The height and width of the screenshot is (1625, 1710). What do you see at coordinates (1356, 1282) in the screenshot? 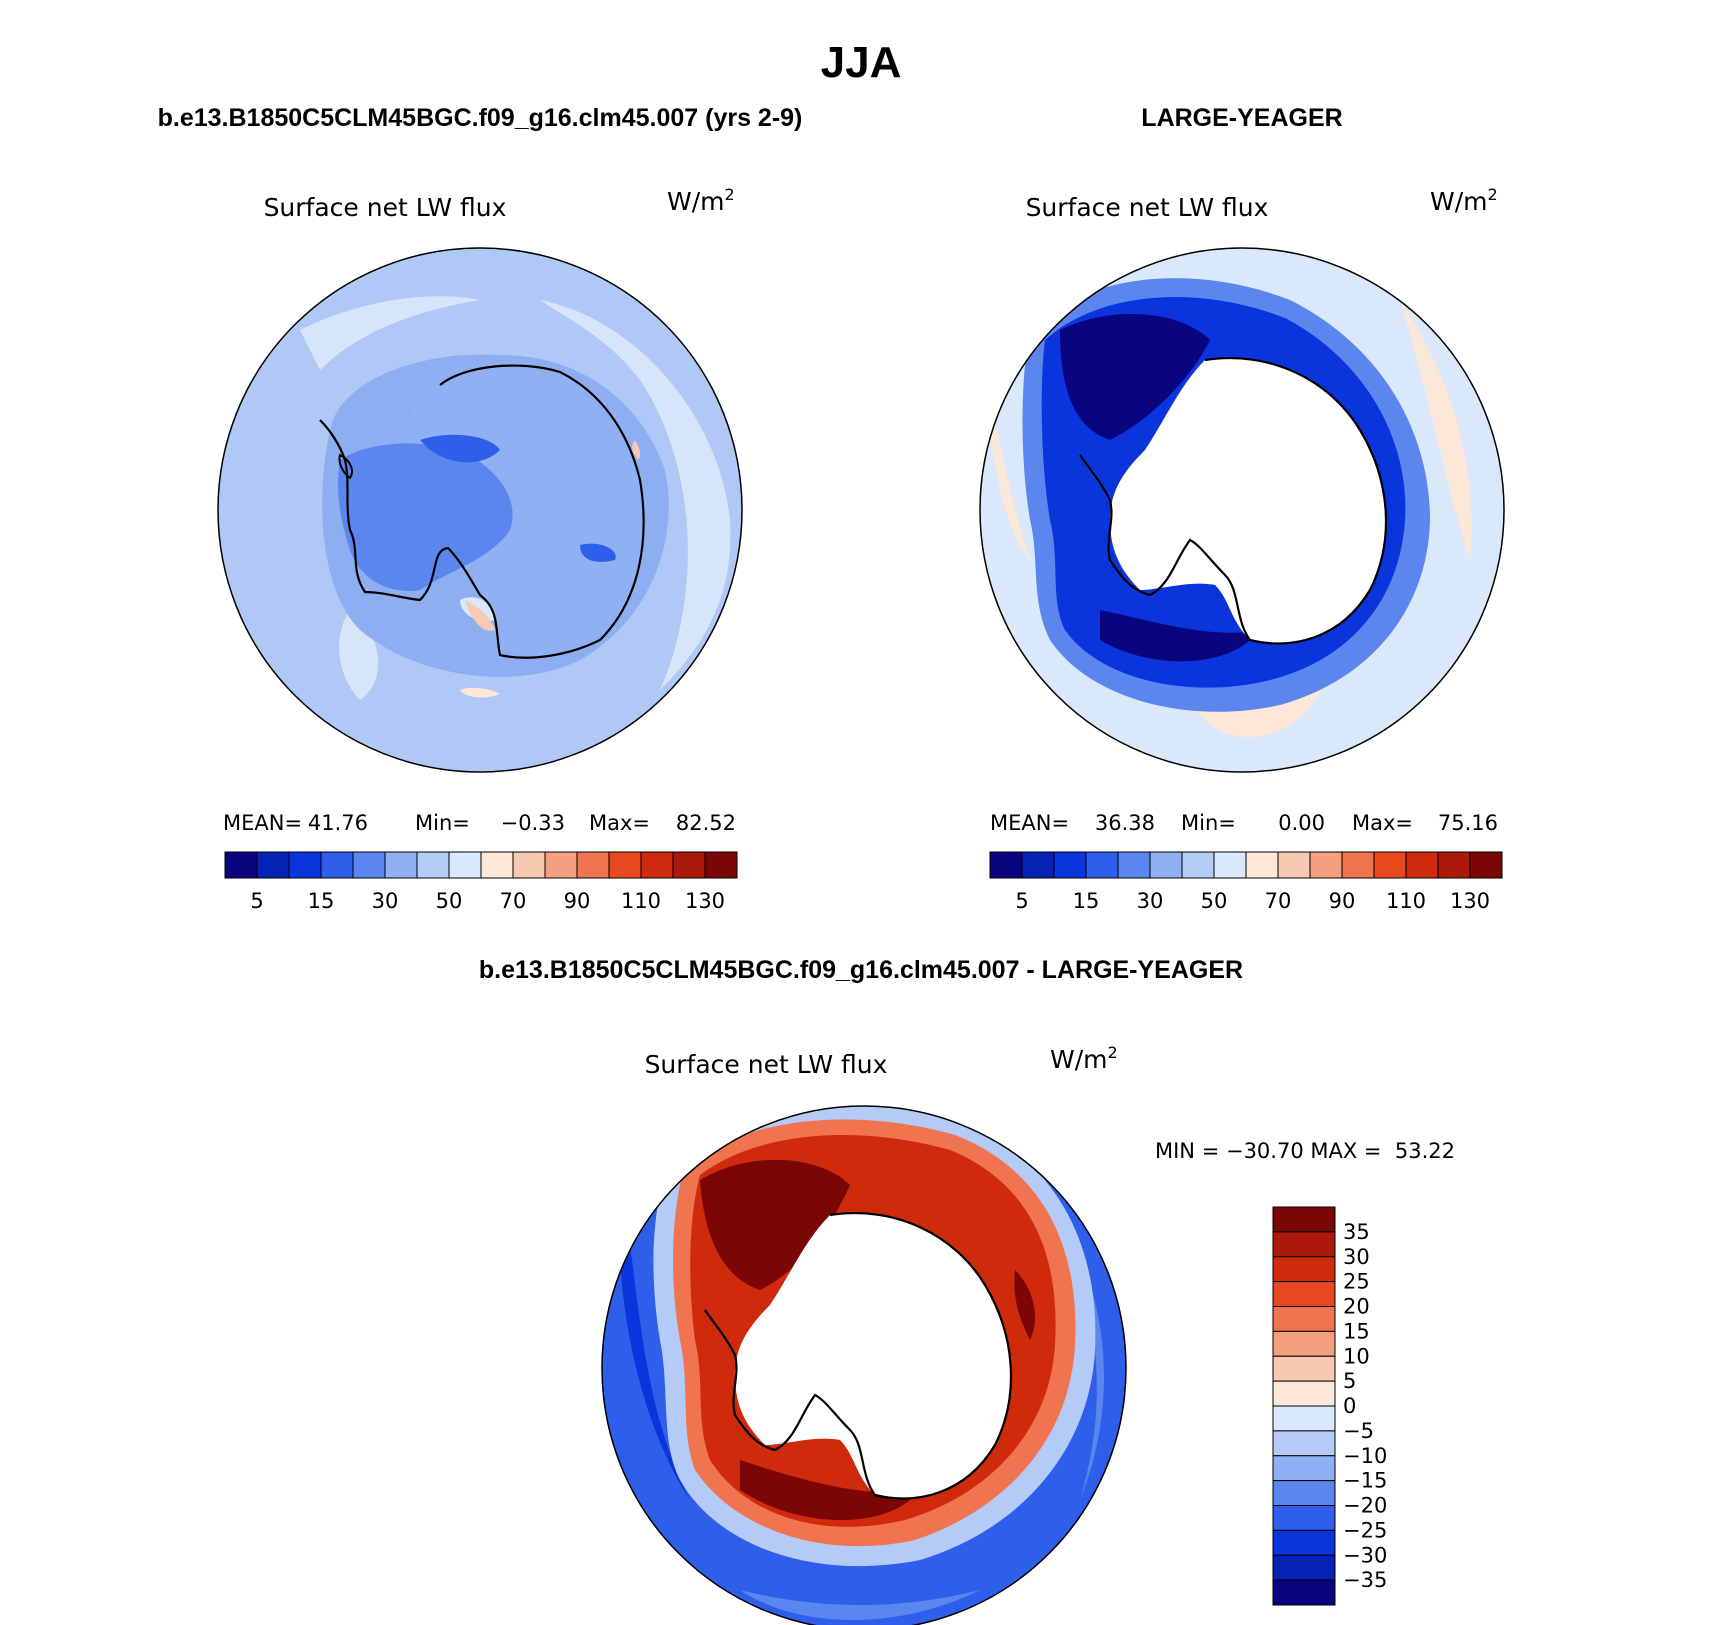
I see `colorbar-tick-label: 25` at bounding box center [1356, 1282].